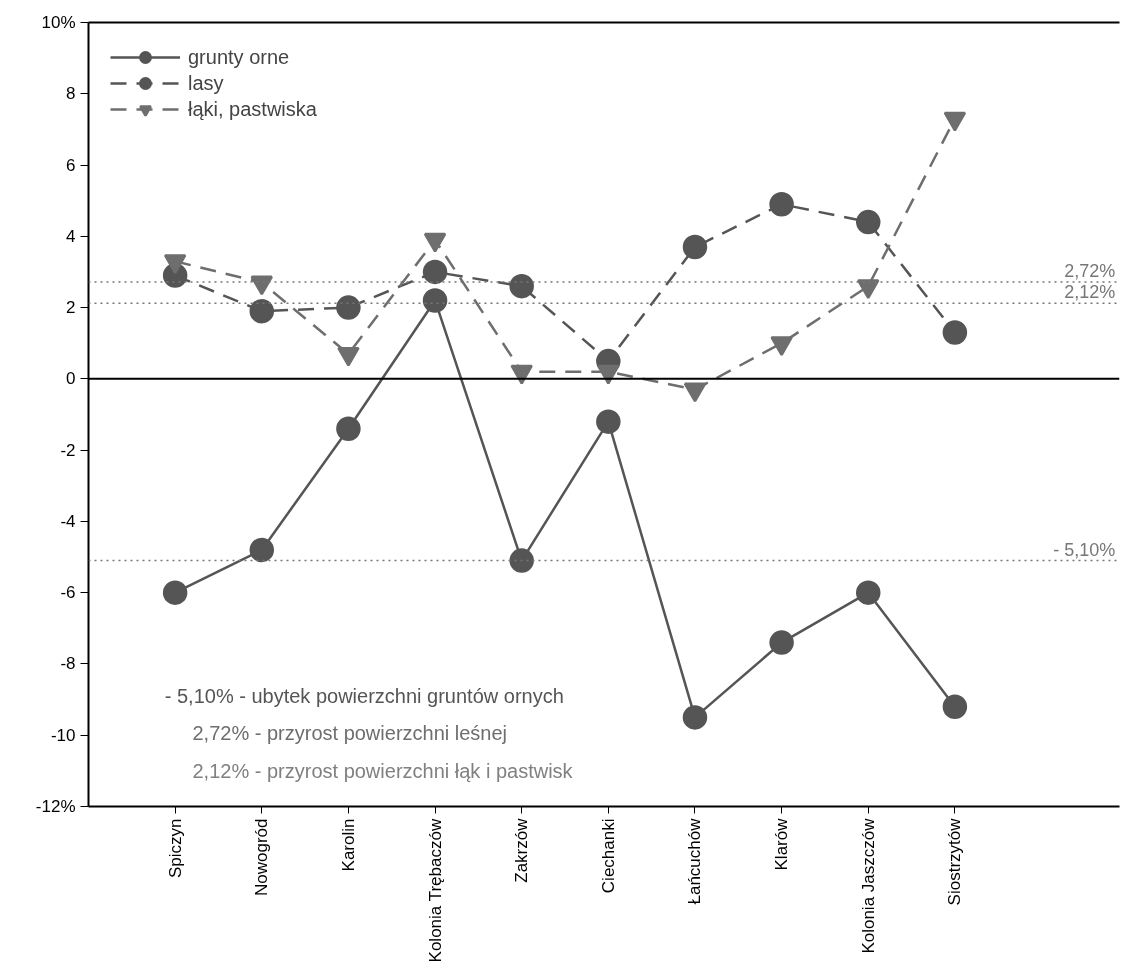 The width and height of the screenshot is (1131, 974). Describe the element at coordinates (71, 236) in the screenshot. I see `y-tick-label: 4` at that location.